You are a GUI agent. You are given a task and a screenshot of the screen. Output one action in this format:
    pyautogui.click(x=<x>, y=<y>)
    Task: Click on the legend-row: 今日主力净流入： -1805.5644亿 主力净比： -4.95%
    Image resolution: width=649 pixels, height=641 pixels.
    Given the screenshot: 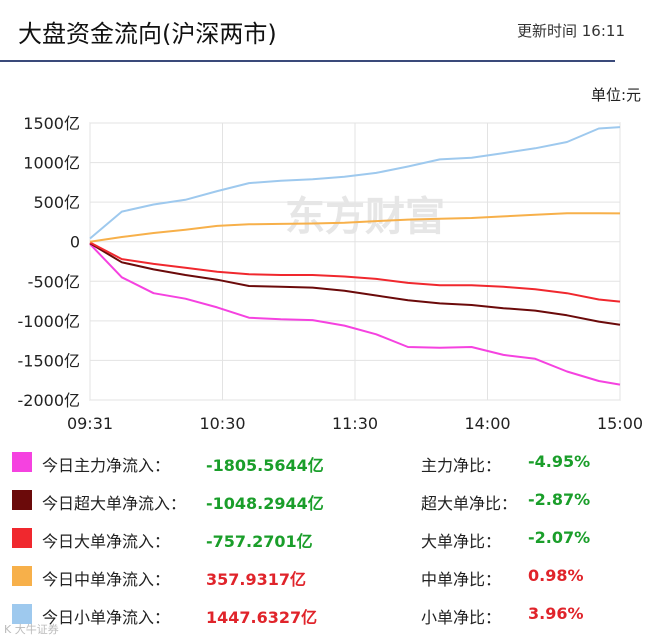 What is the action you would take?
    pyautogui.click(x=324, y=465)
    